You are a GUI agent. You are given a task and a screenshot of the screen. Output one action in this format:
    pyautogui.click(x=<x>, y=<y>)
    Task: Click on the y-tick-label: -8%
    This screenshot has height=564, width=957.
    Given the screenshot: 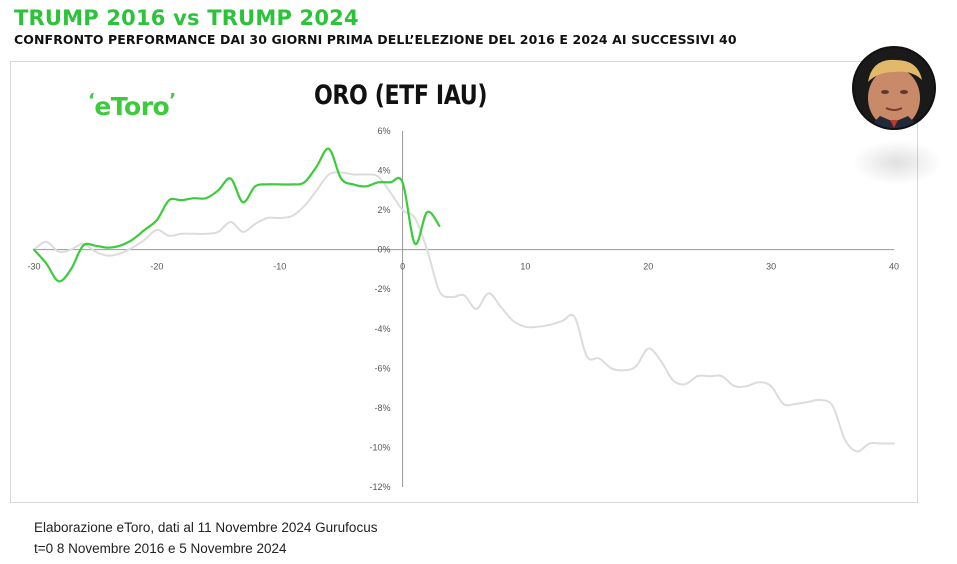 What is the action you would take?
    pyautogui.click(x=383, y=408)
    